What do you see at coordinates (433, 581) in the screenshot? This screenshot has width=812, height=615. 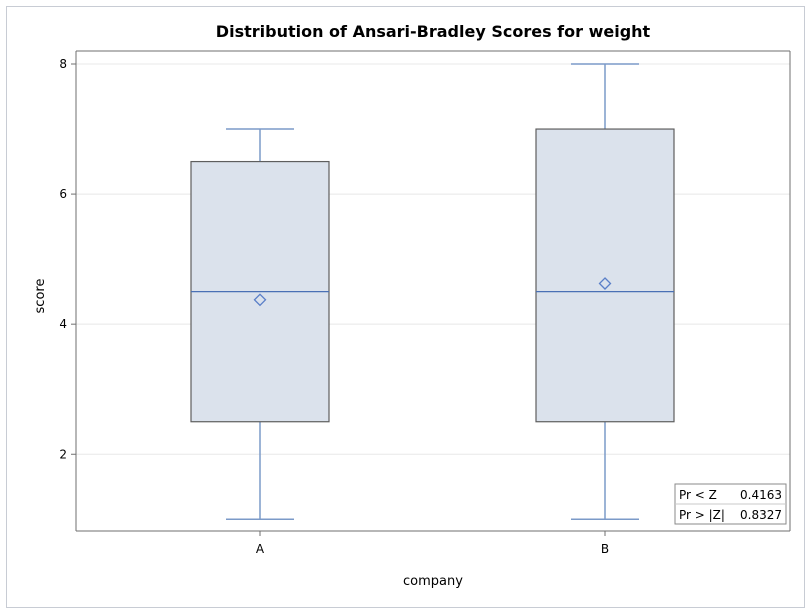 I see `x-axis-label: company` at bounding box center [433, 581].